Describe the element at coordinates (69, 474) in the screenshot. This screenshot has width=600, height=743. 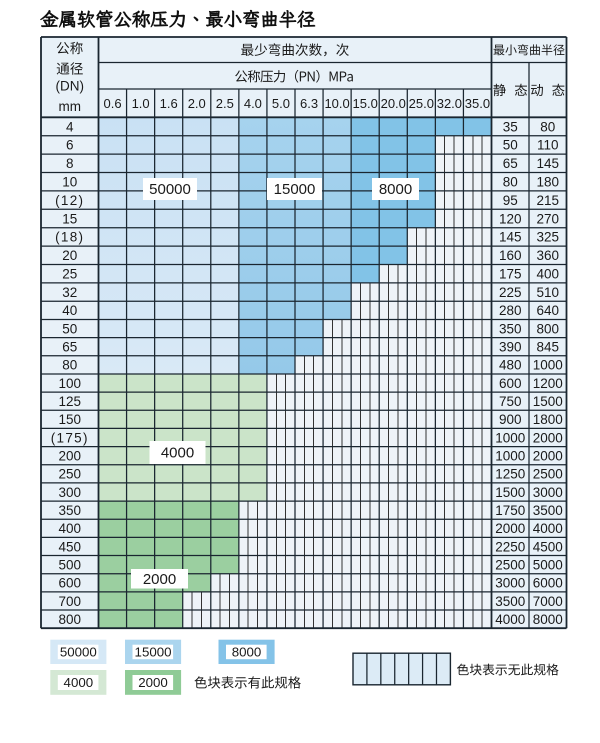
I see `svg-text: 250` at that location.